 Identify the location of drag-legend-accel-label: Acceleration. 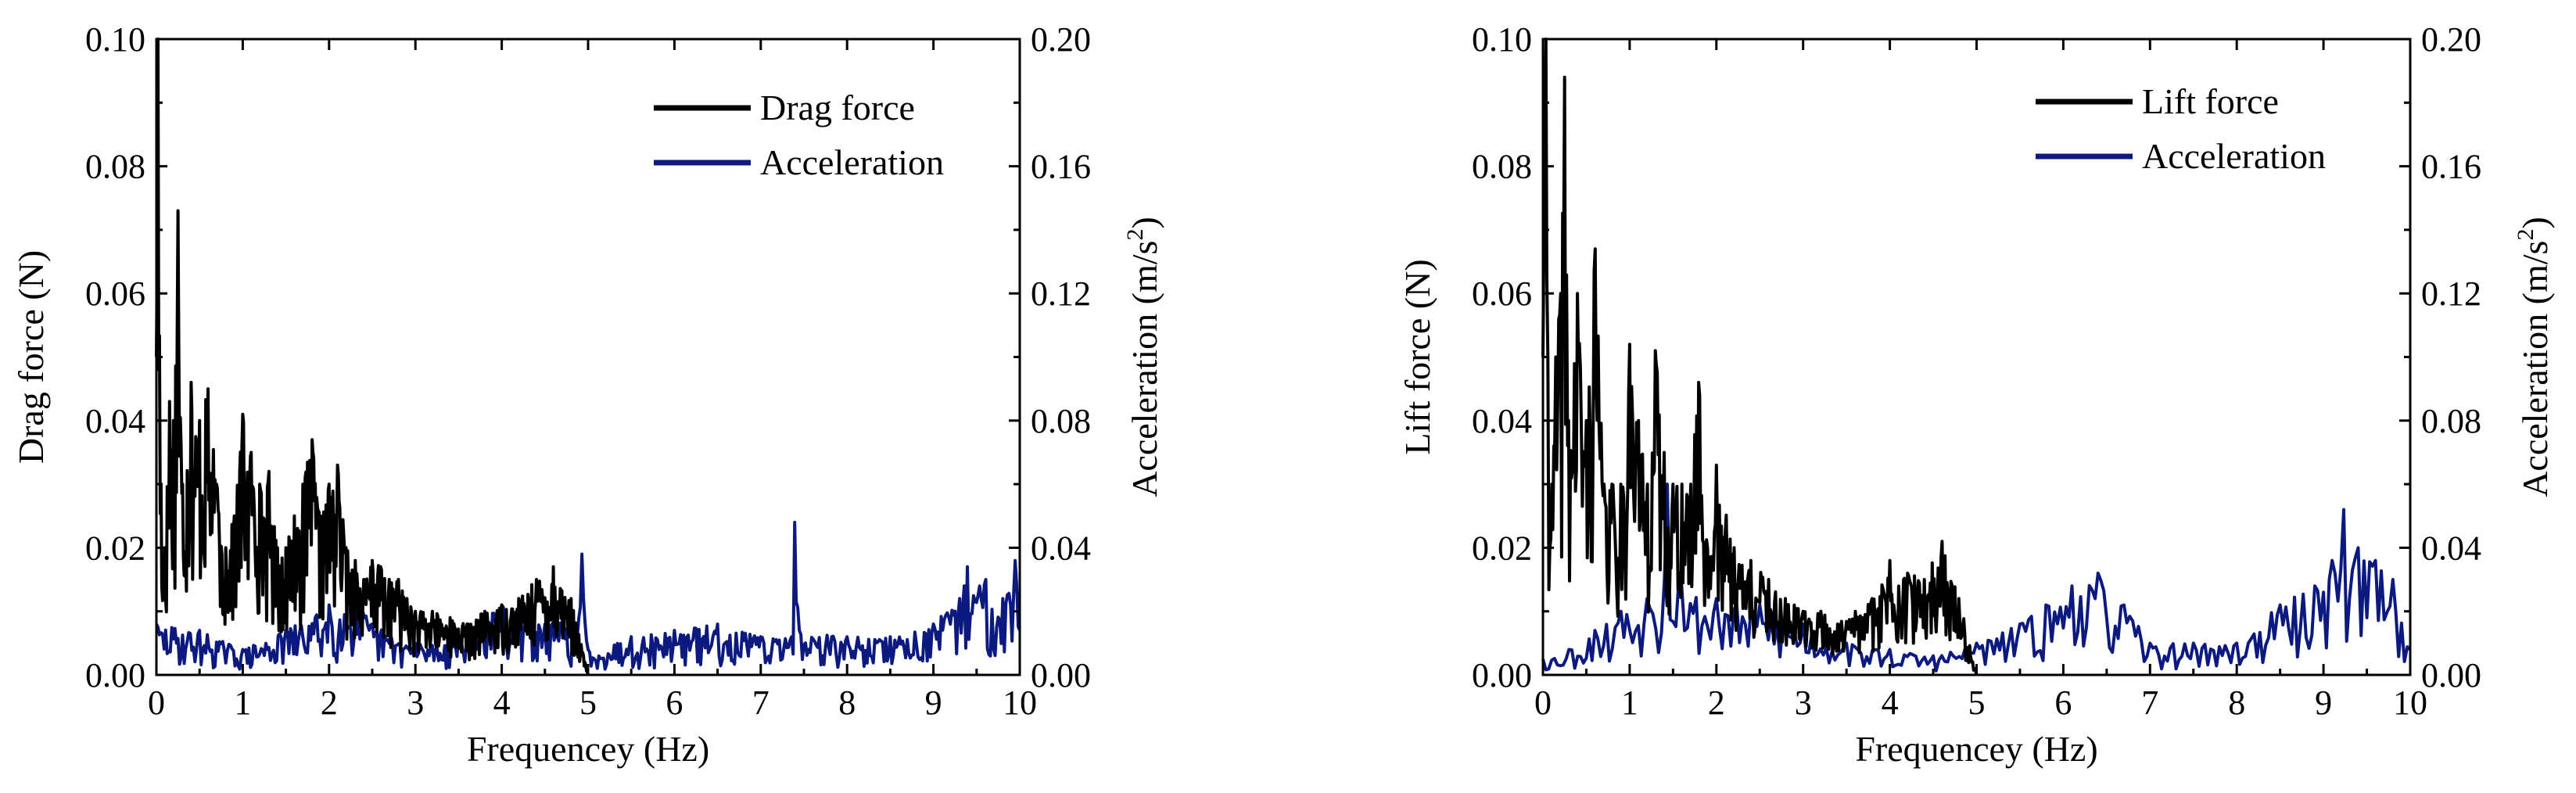
(852, 162).